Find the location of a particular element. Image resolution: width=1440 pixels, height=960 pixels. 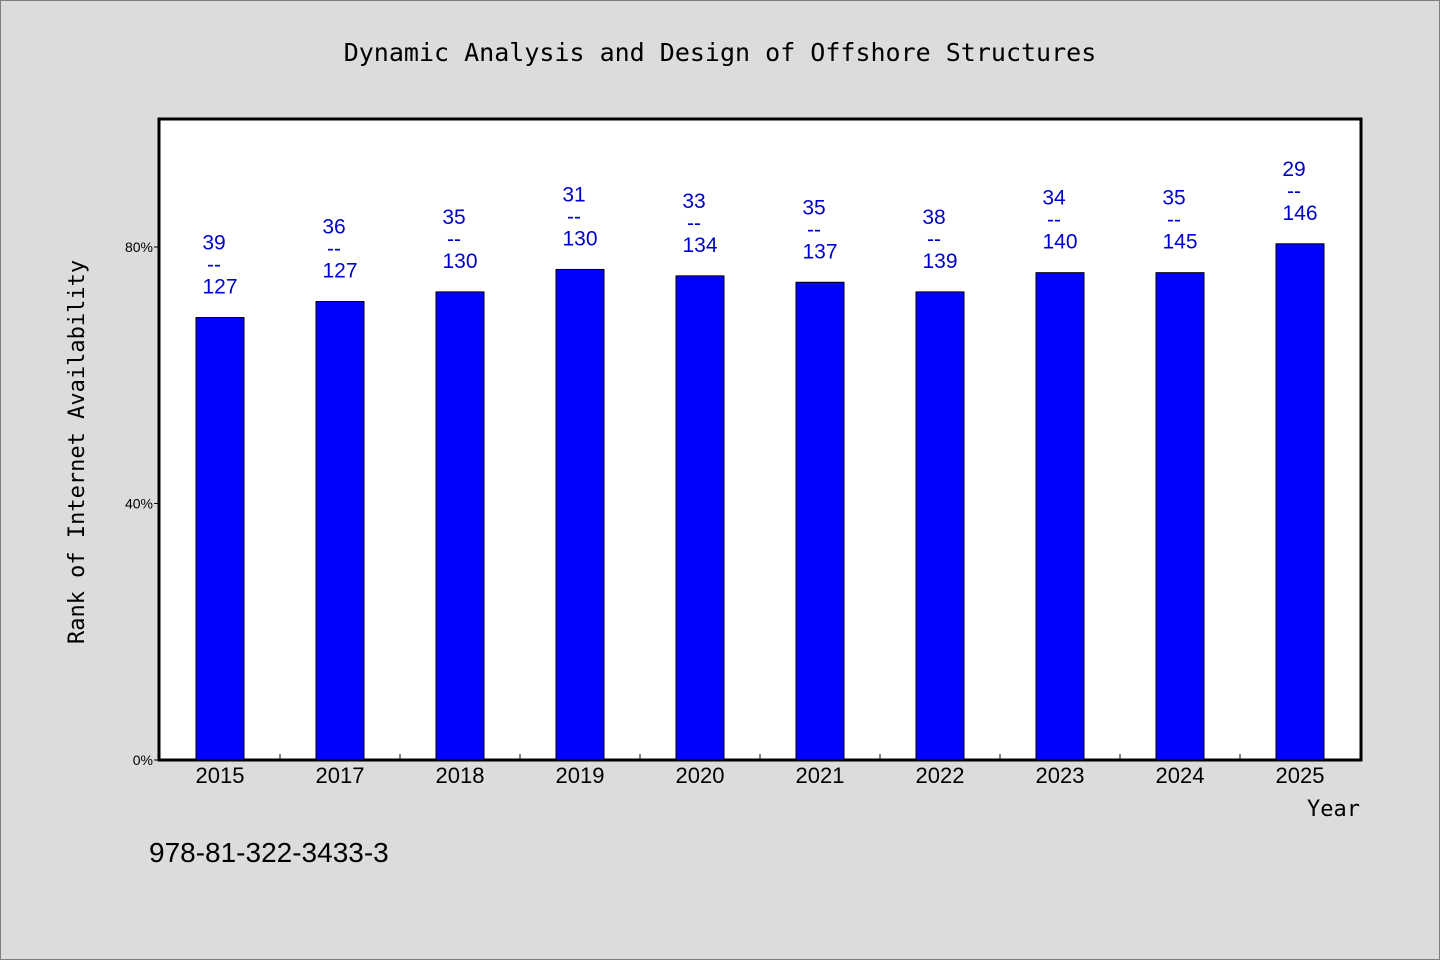

data-label-rank-2023: 34 is located at coordinates (1054, 198).